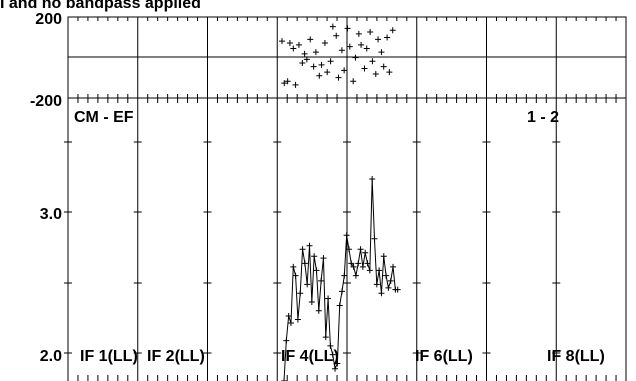 This screenshot has width=636, height=381. I want to click on if-label: IF 4(LL), so click(310, 356).